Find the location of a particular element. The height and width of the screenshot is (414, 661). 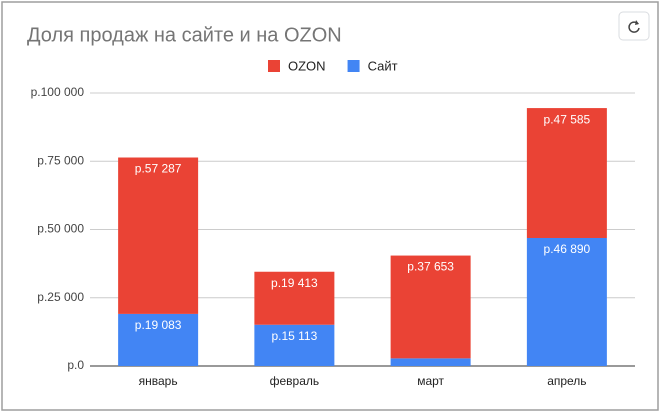

x-tick-label: январь is located at coordinates (158, 381).